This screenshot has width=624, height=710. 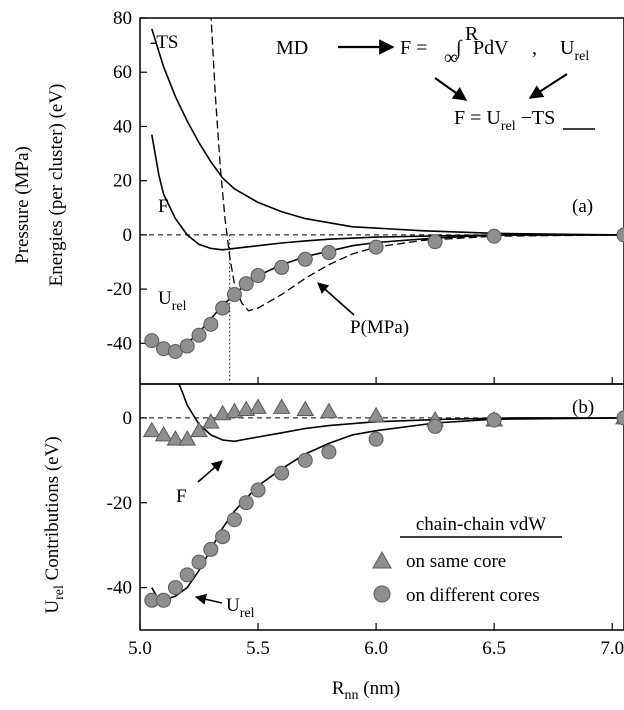 What do you see at coordinates (140, 648) in the screenshot?
I see `xtick-label-0: 5.0` at bounding box center [140, 648].